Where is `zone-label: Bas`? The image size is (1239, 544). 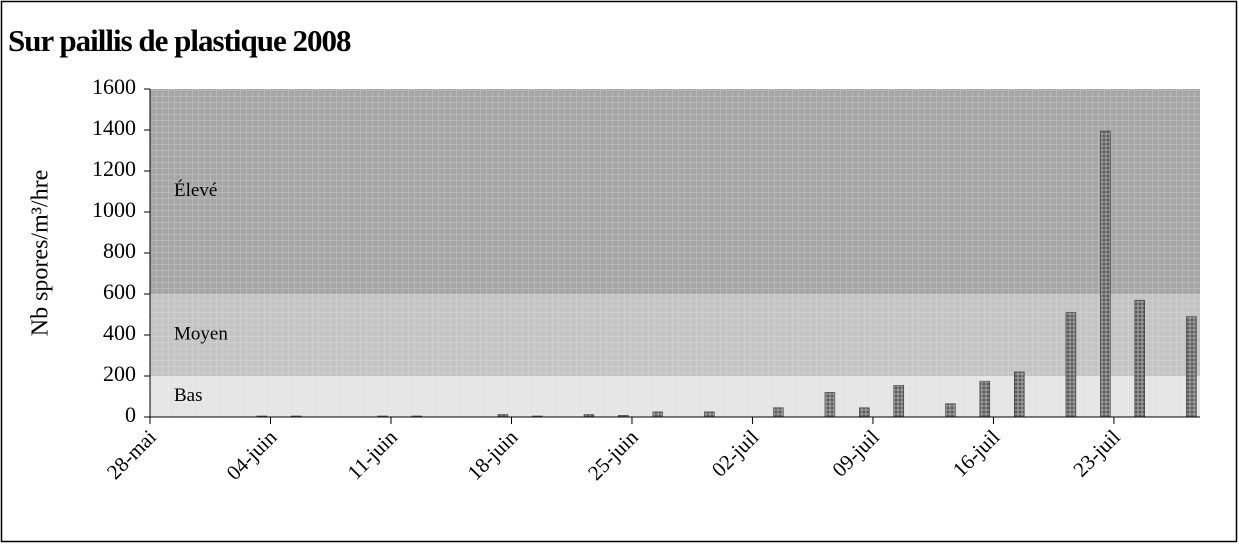 zone-label: Bas is located at coordinates (188, 395).